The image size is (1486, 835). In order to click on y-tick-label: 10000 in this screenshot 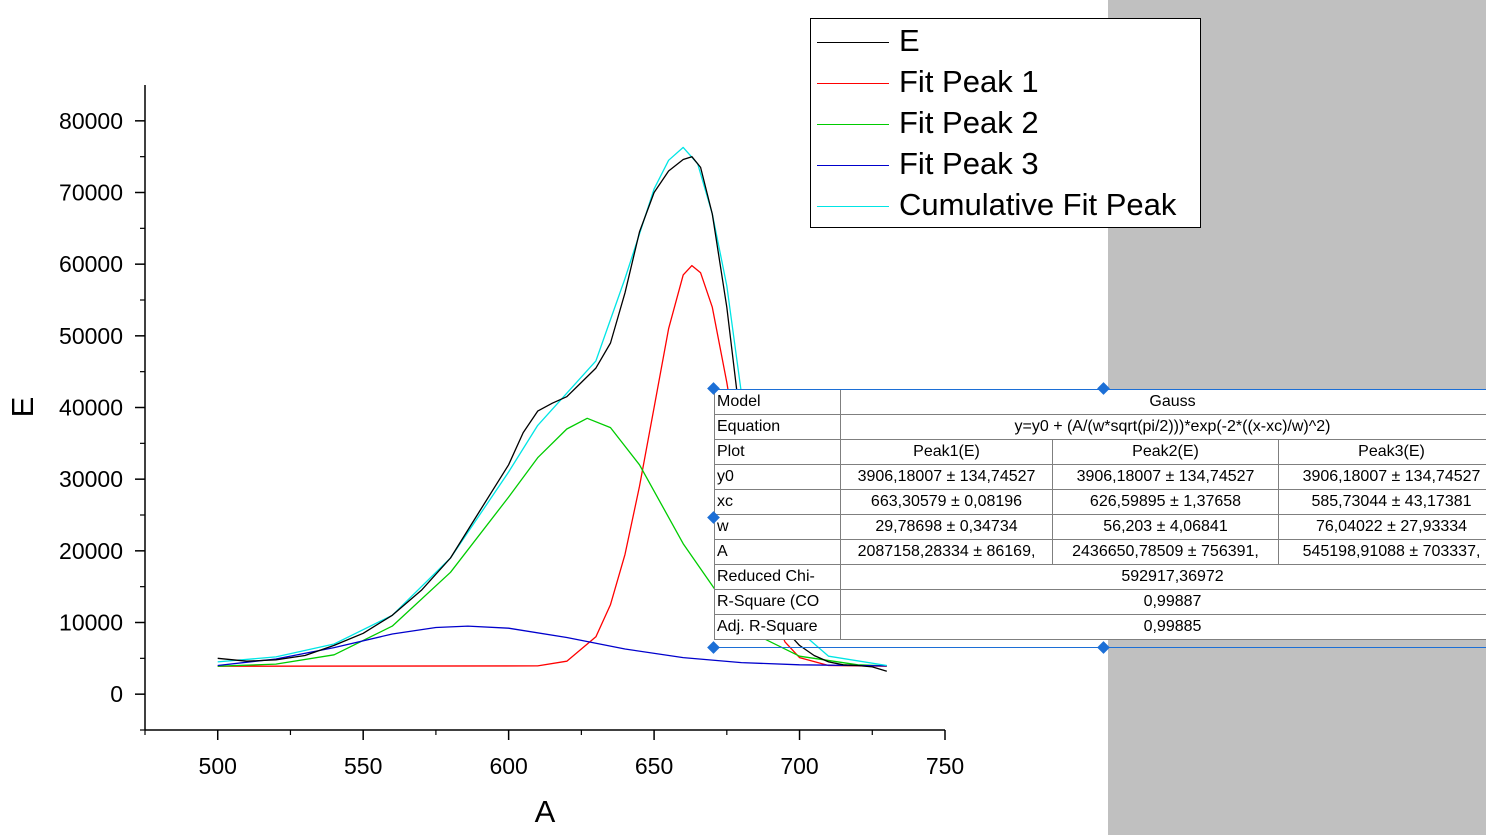, I will do `click(91, 623)`.